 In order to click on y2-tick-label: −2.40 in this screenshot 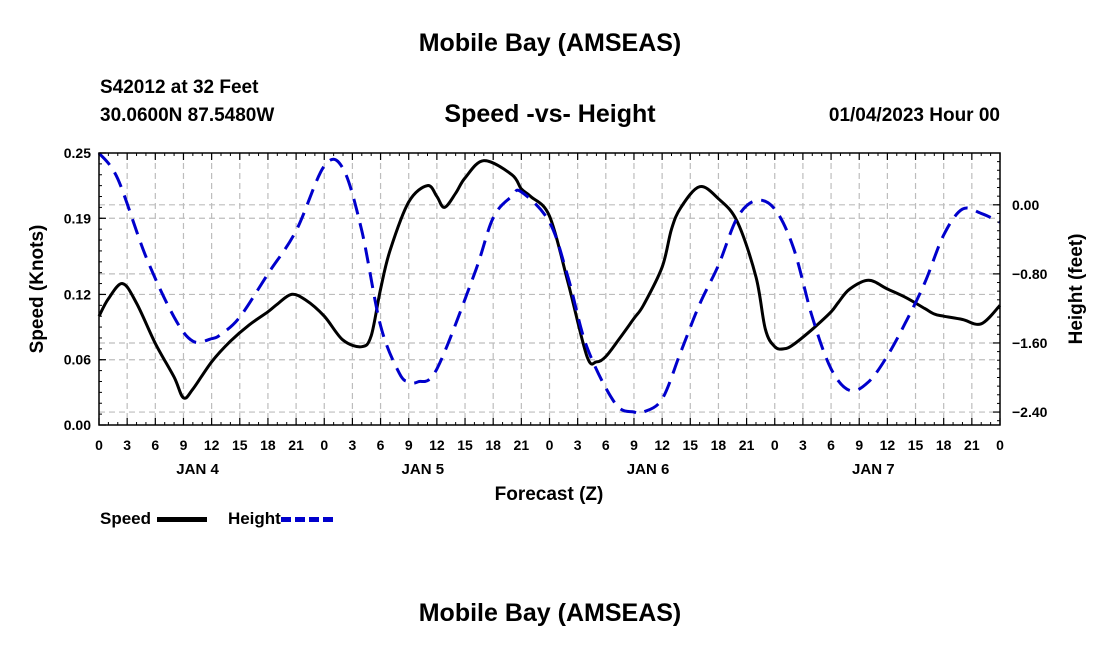, I will do `click(1030, 412)`.